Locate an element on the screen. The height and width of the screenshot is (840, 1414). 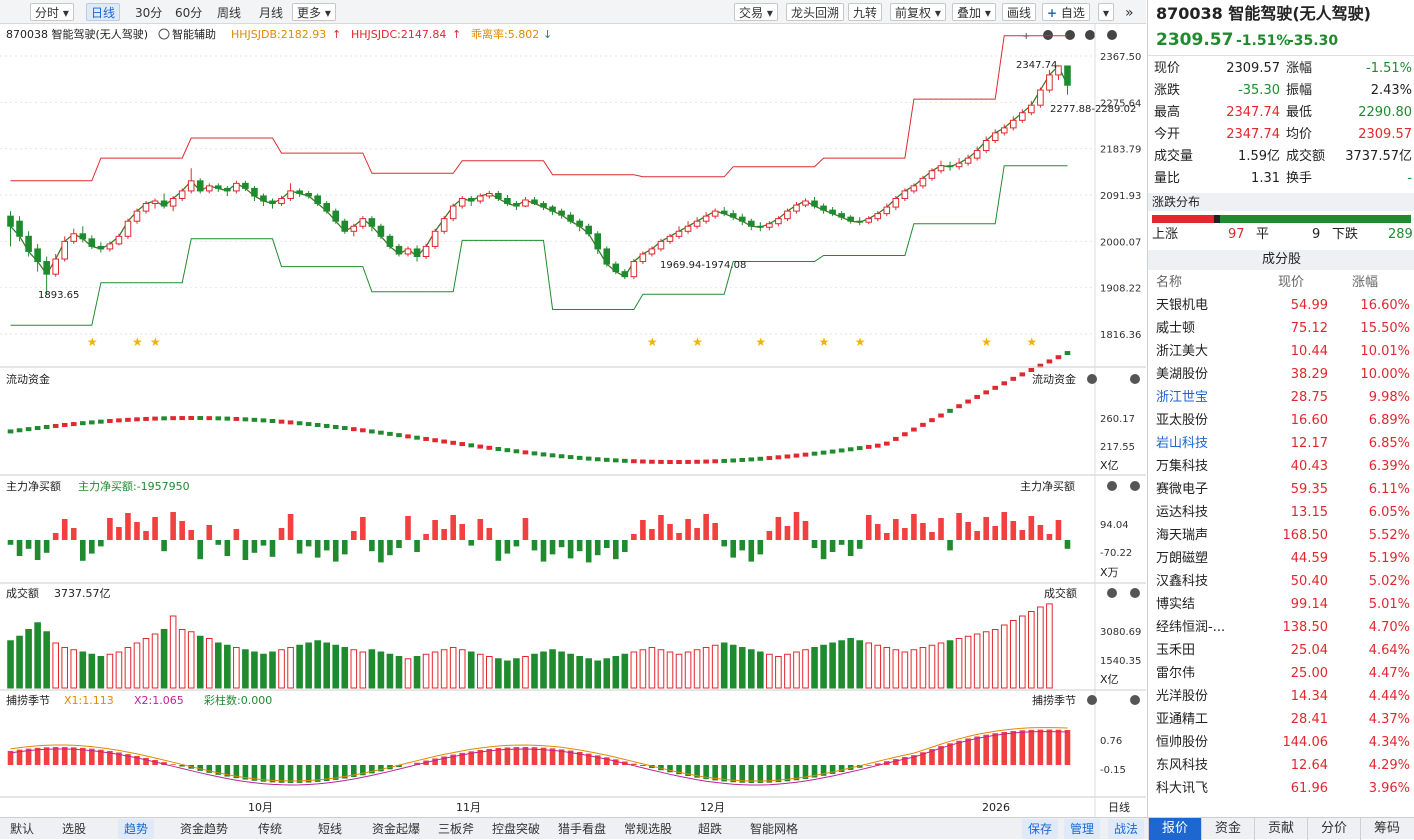
tab-fenshi: 分时 ▾ is located at coordinates (52, 12).